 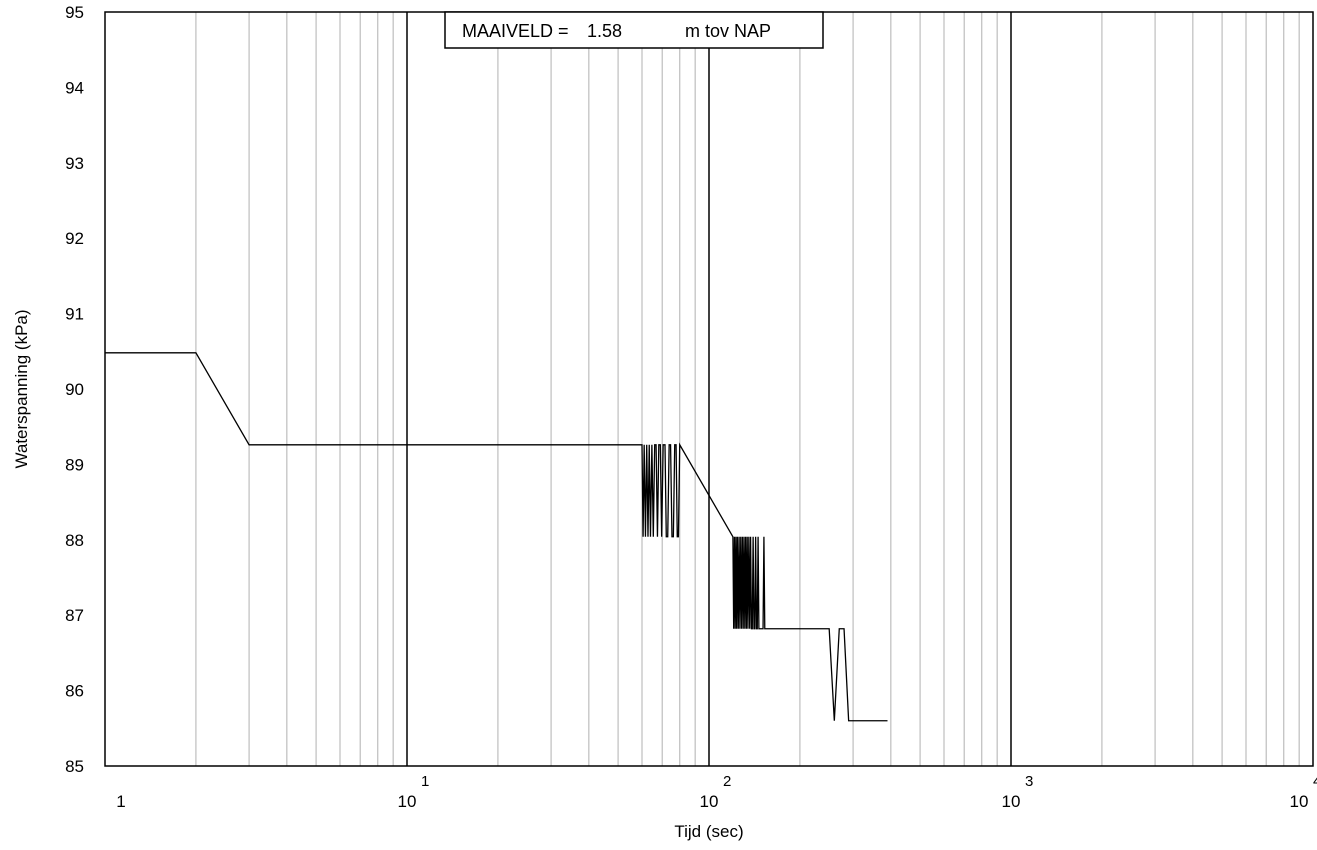 I want to click on maaiveld-annotation: MAAIVELD = 1.58 m tov NAP, so click(x=634, y=30).